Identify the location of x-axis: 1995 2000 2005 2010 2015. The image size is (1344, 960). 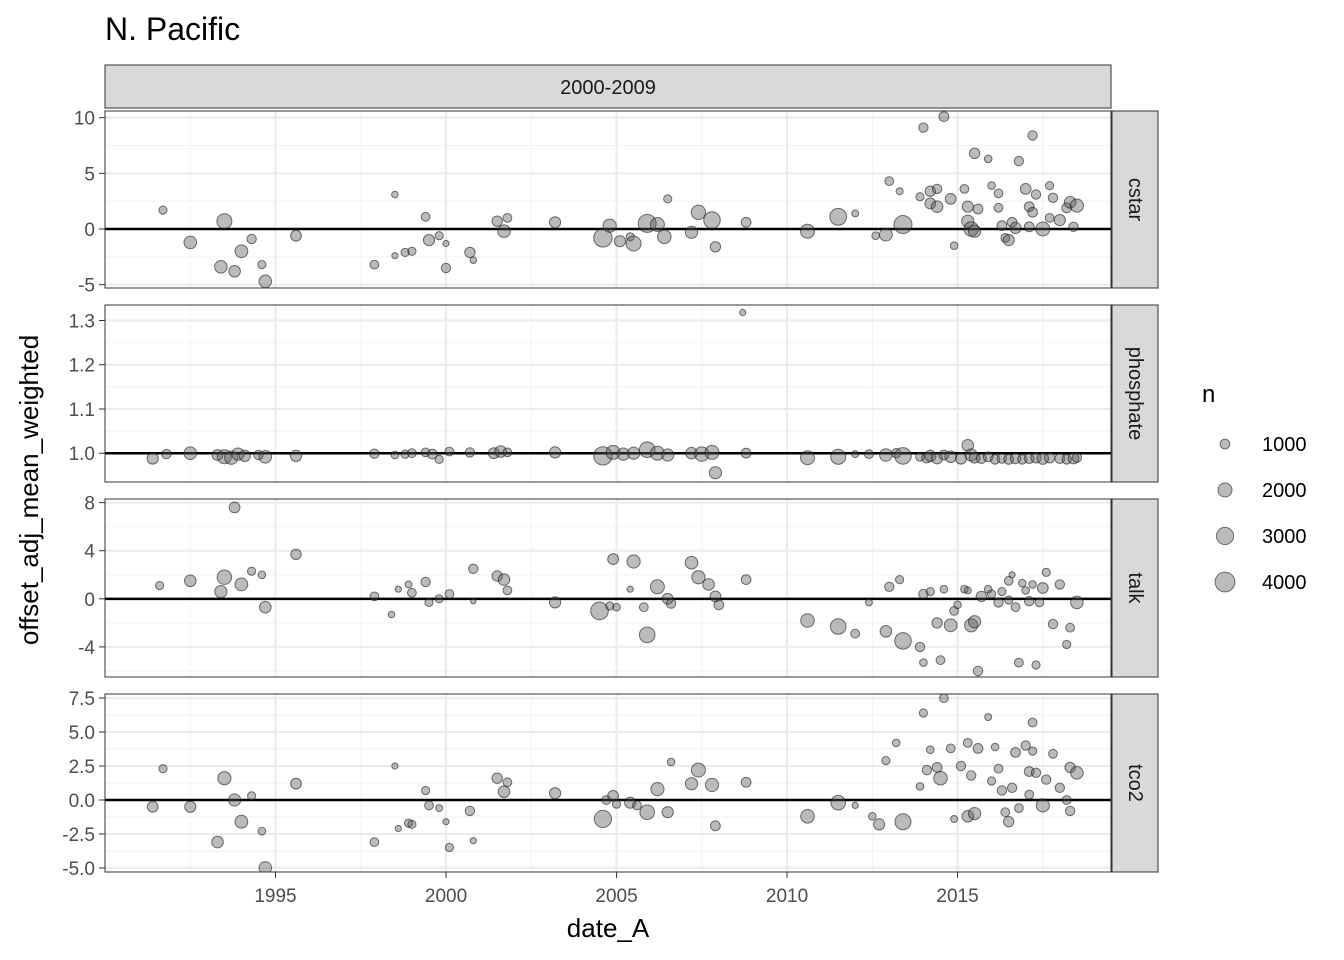
(616, 889).